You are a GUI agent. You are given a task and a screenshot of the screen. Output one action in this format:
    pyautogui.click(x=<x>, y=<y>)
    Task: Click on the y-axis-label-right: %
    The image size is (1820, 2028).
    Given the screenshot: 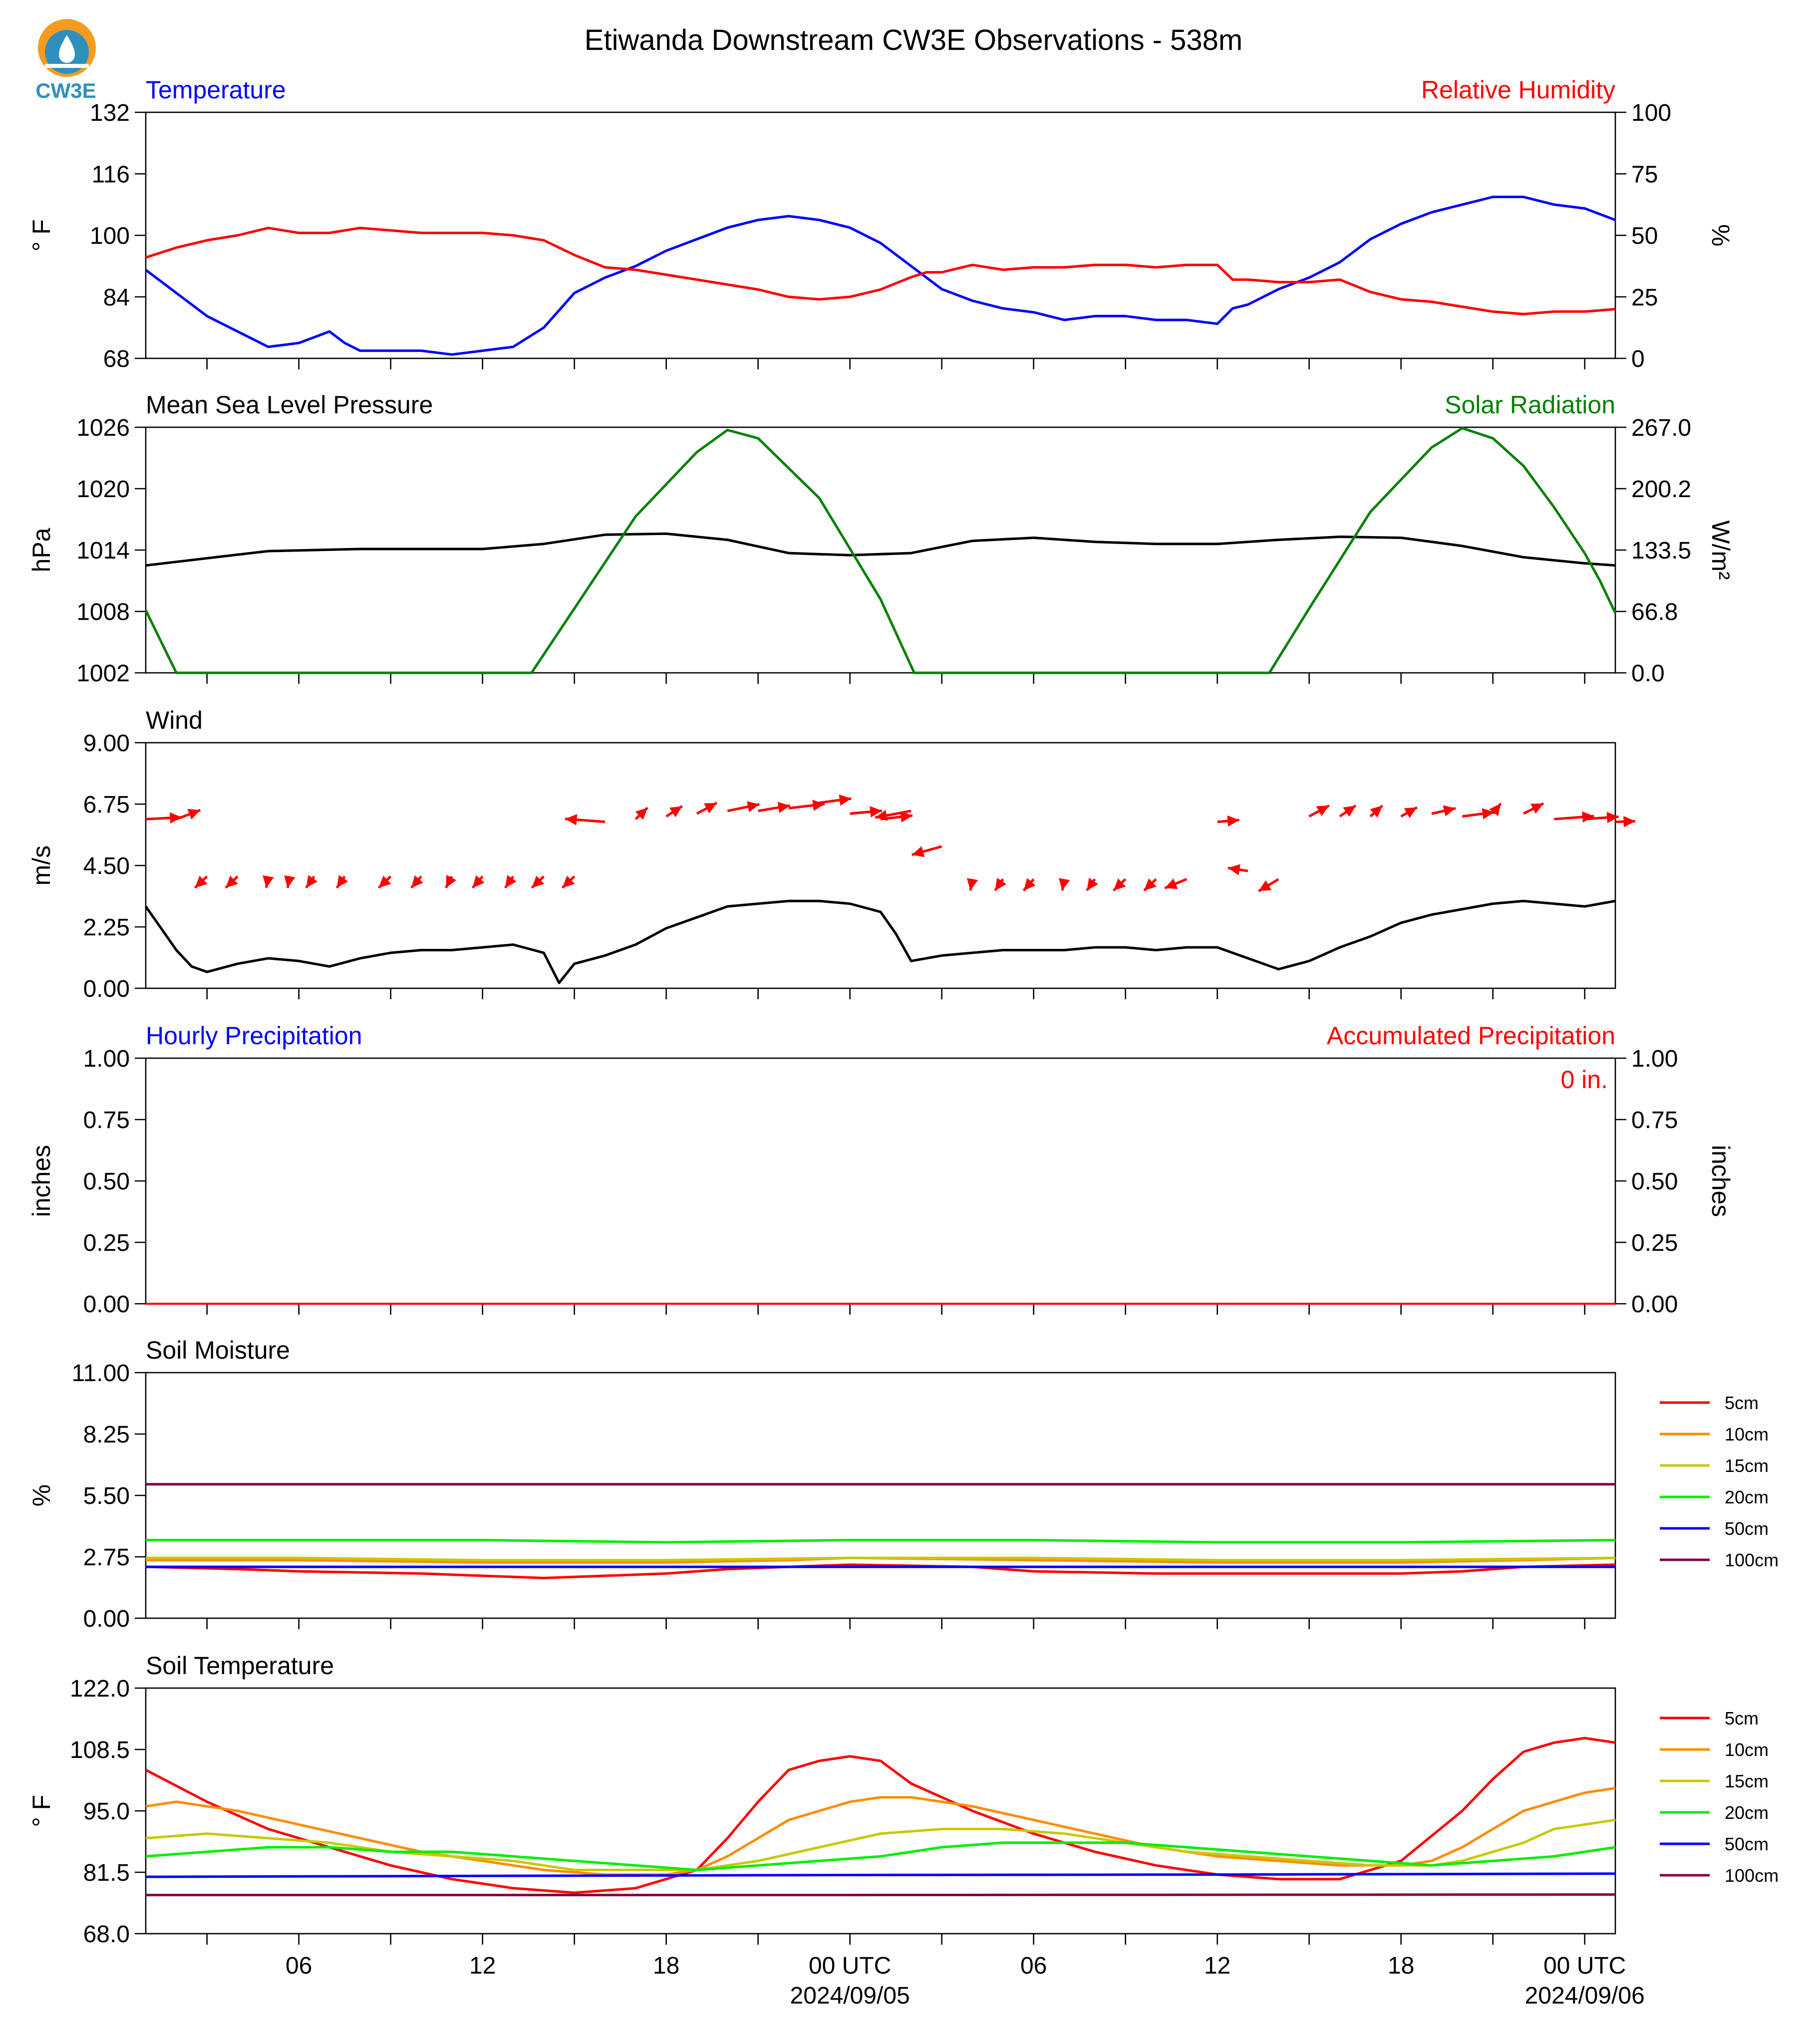 What is the action you would take?
    pyautogui.click(x=1721, y=235)
    